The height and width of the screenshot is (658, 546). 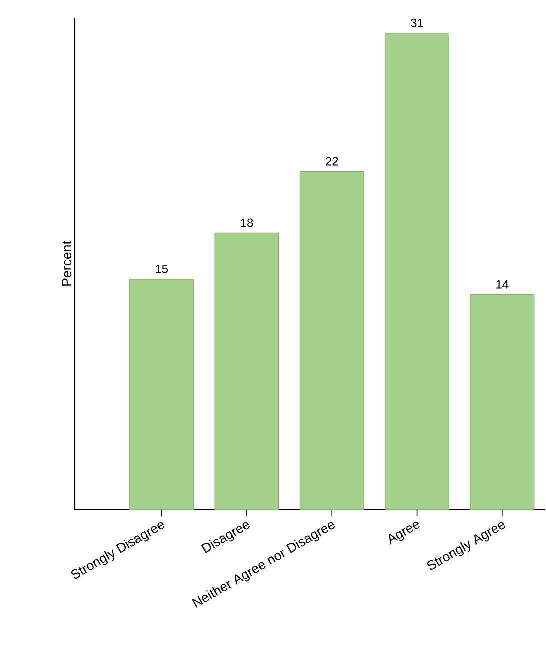 What do you see at coordinates (247, 223) in the screenshot?
I see `data-label: 18` at bounding box center [247, 223].